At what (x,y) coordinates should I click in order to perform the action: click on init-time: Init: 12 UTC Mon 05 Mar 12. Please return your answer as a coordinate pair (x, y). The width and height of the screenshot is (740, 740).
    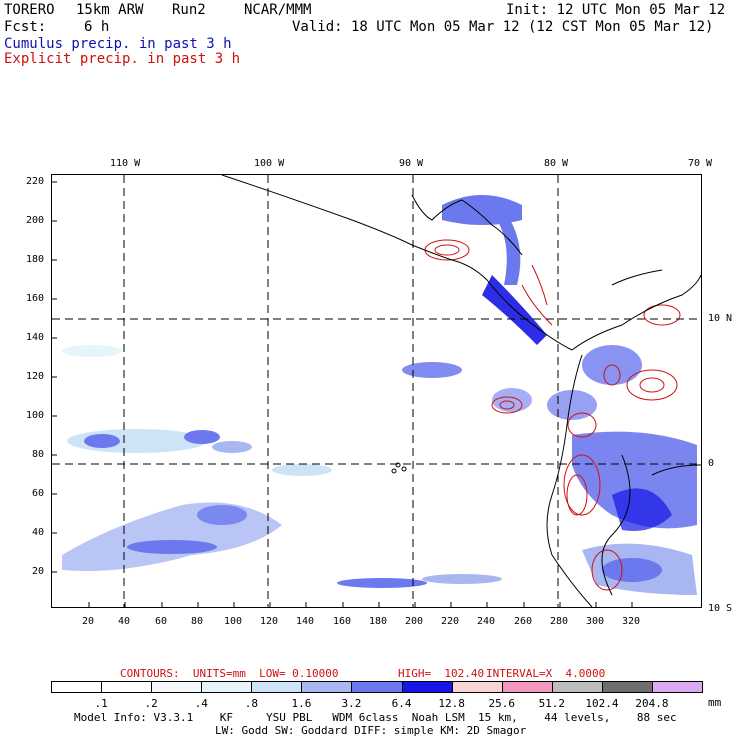
    Looking at the image, I should click on (616, 10).